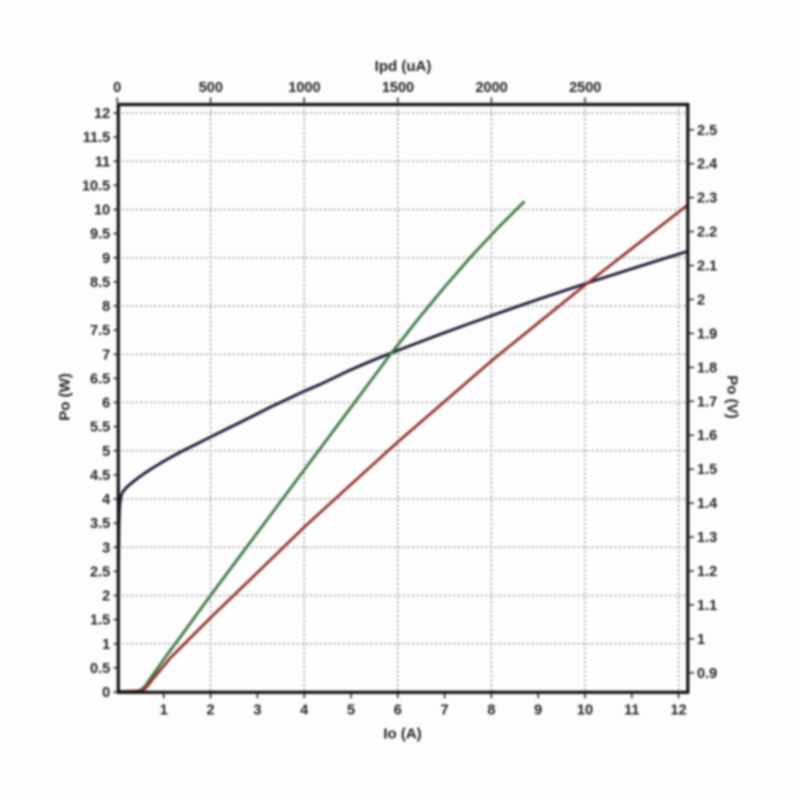  What do you see at coordinates (707, 334) in the screenshot?
I see `svg-text: 1.9` at bounding box center [707, 334].